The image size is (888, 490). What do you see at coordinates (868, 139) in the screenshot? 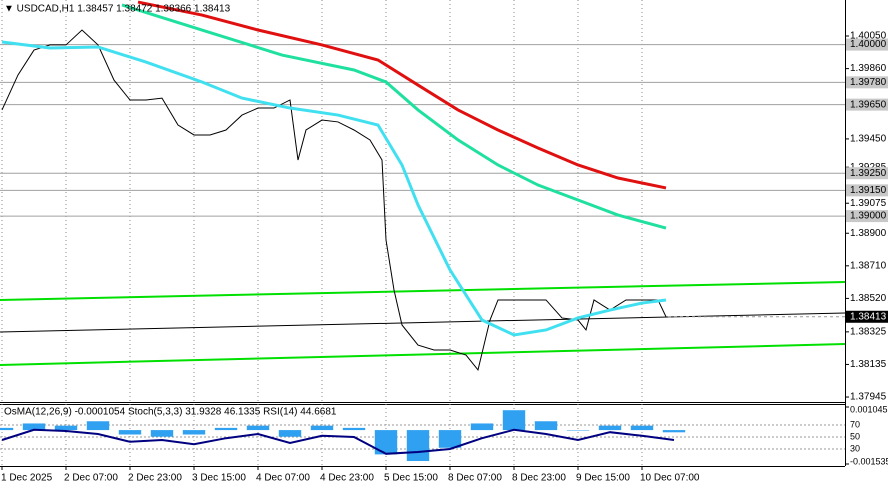
I see `y-tick-label: 1.39450` at bounding box center [868, 139].